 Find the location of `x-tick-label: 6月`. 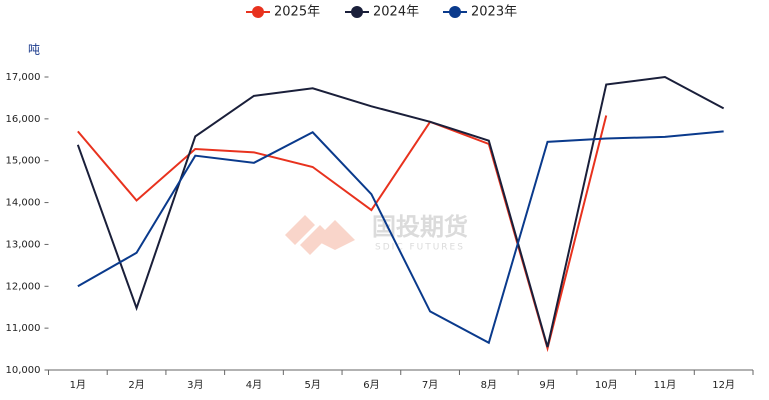

x-tick-label: 6月 is located at coordinates (371, 385).